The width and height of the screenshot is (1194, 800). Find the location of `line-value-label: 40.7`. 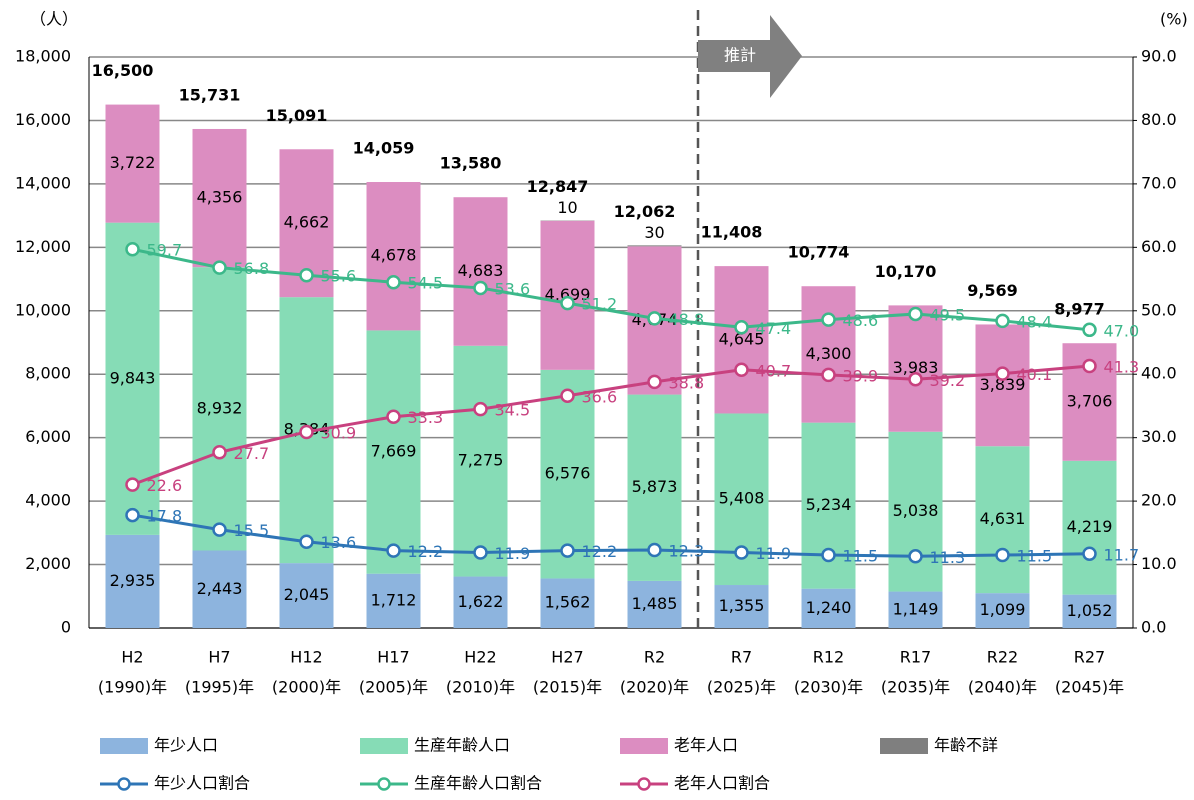

line-value-label: 40.7 is located at coordinates (774, 370).